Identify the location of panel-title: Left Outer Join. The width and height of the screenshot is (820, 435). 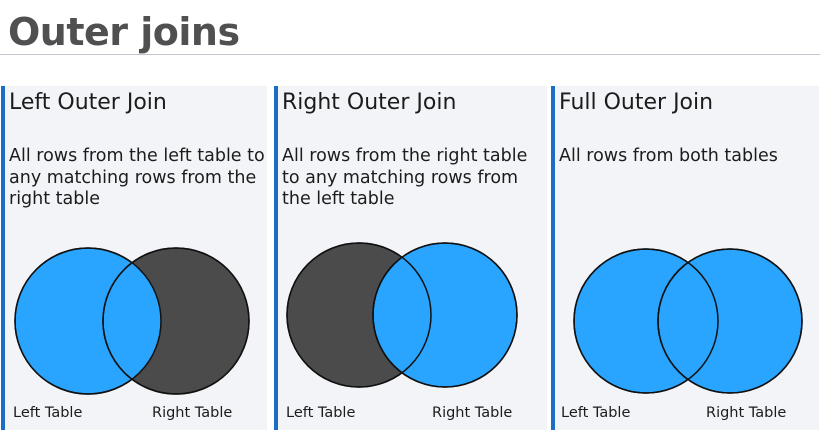
(88, 102).